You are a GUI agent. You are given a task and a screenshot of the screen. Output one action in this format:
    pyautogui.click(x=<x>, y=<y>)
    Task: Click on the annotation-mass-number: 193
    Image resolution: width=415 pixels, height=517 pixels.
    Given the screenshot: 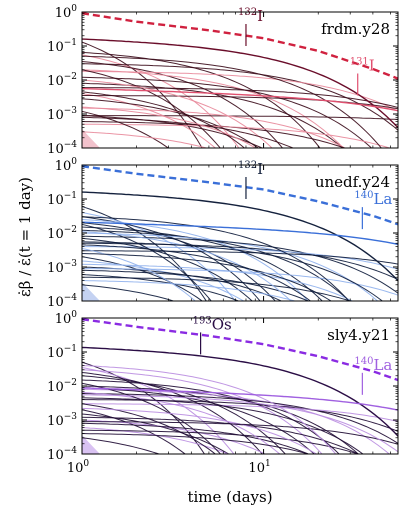 What is the action you would take?
    pyautogui.click(x=202, y=320)
    